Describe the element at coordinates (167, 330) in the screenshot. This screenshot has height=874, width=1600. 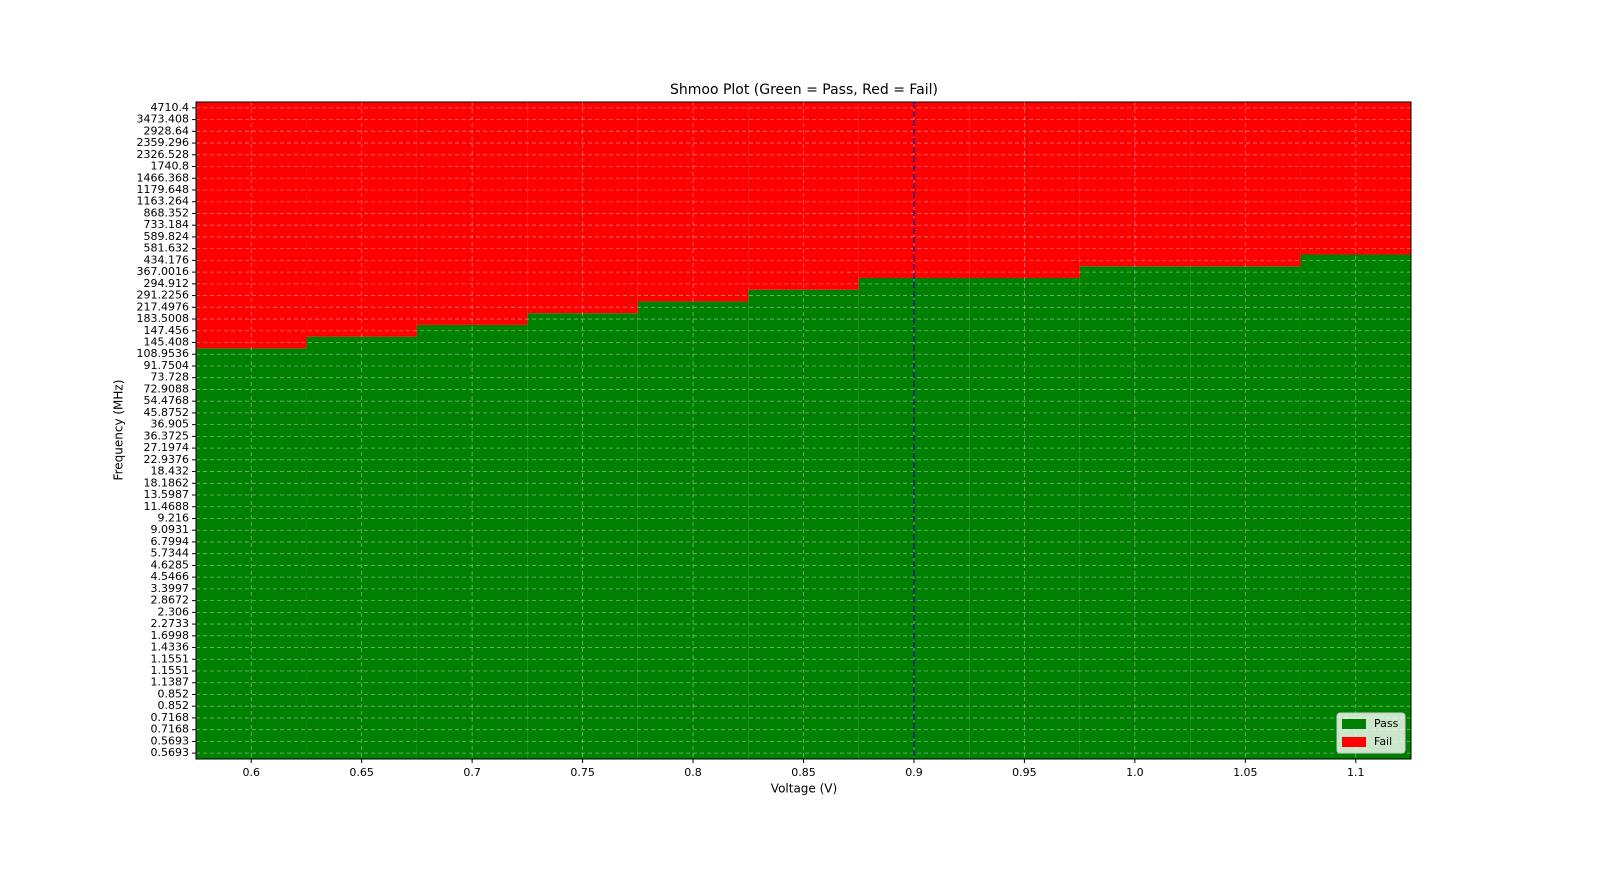
I see `y-tick-label: 147.456` at that location.